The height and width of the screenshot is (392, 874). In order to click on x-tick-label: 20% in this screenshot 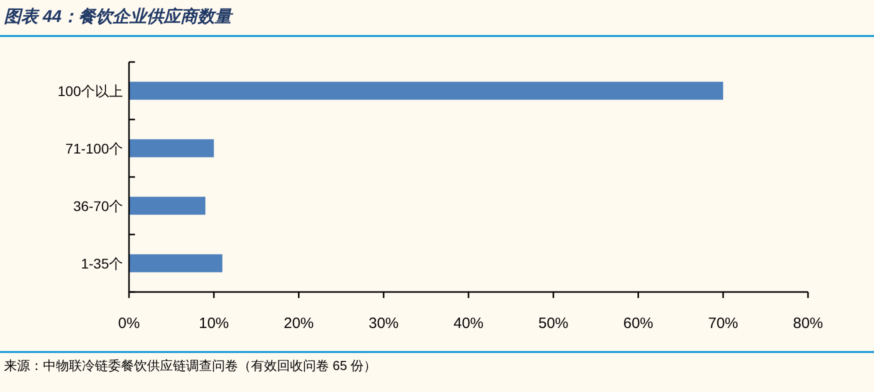, I will do `click(299, 323)`.